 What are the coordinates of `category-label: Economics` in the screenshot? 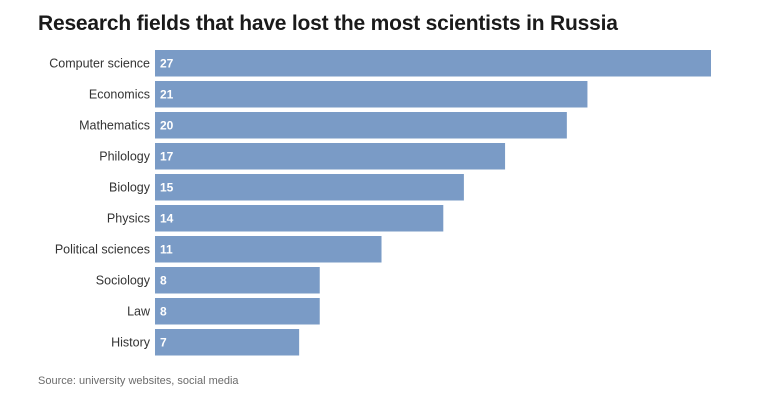 It's located at (119, 94).